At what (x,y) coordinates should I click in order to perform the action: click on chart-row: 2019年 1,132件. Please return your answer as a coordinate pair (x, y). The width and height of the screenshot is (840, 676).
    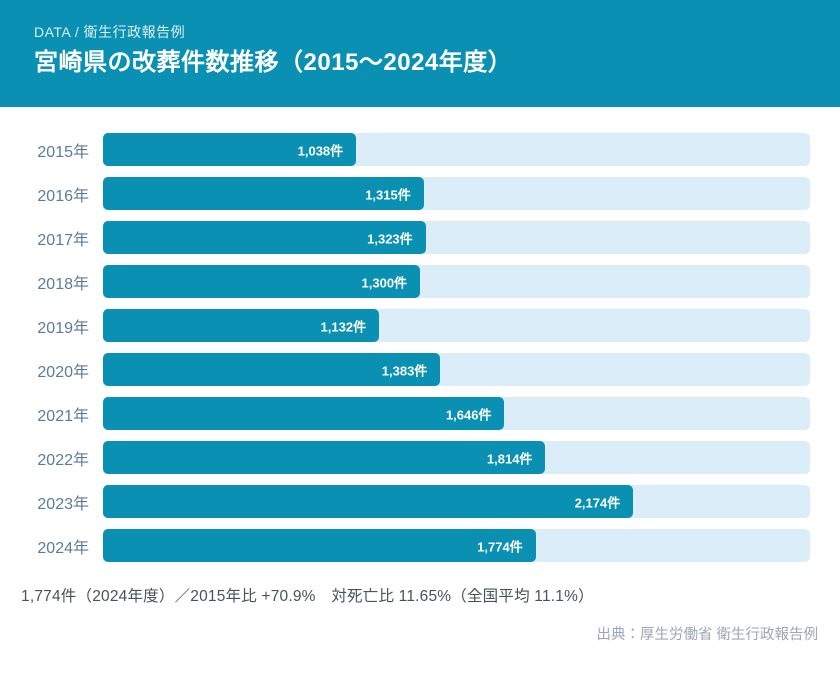
    Looking at the image, I should click on (415, 325).